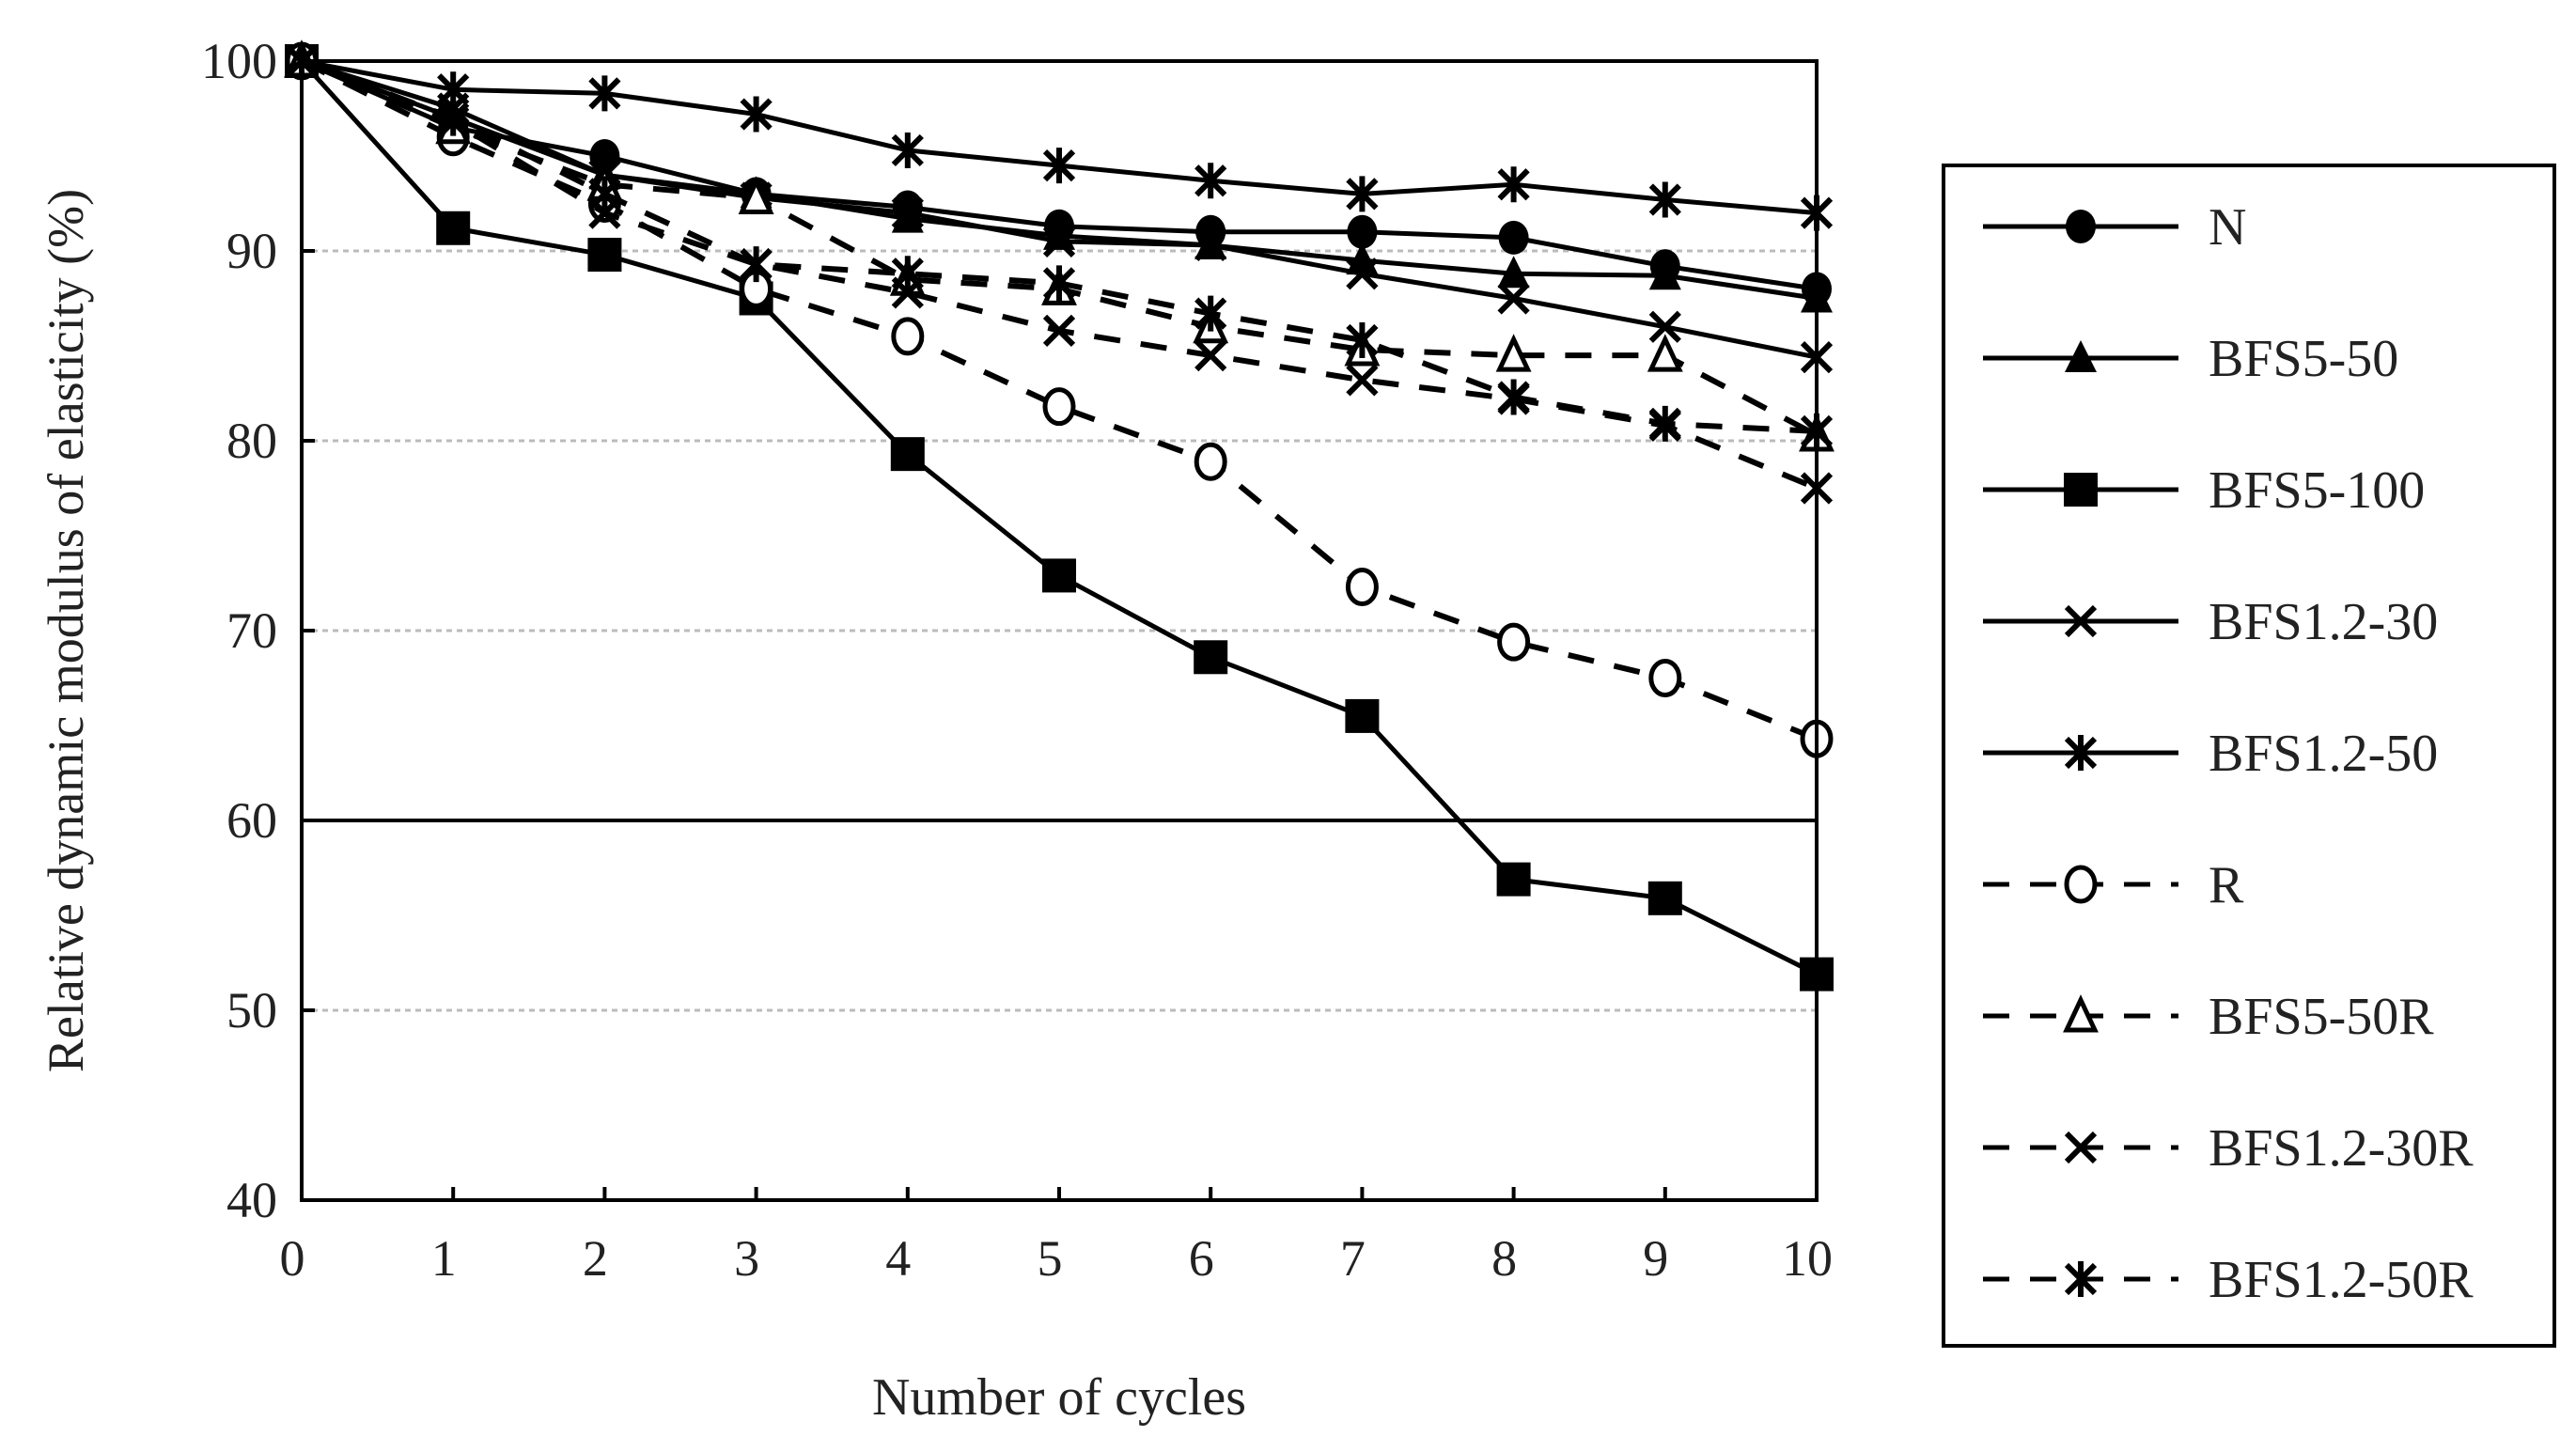  I want to click on y-tick-label: 100, so click(239, 61).